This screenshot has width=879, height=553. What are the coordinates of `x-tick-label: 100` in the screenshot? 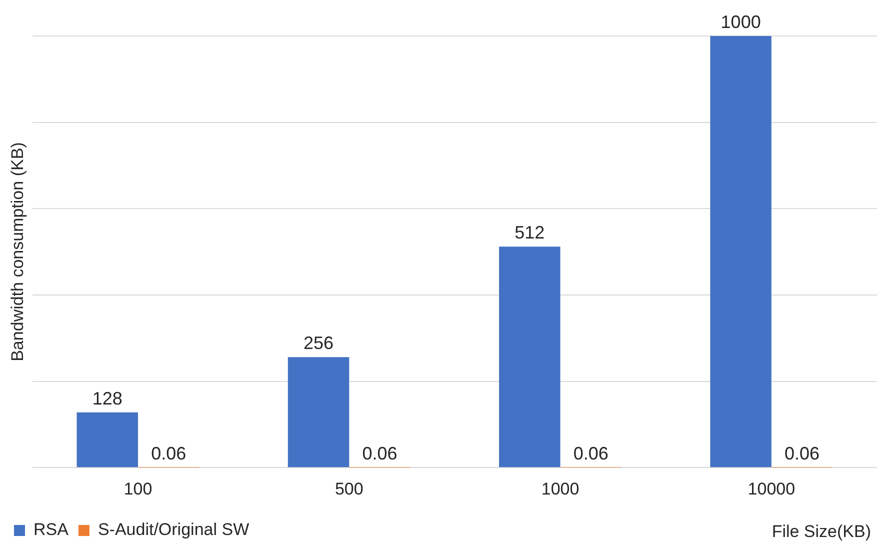 It's located at (138, 488).